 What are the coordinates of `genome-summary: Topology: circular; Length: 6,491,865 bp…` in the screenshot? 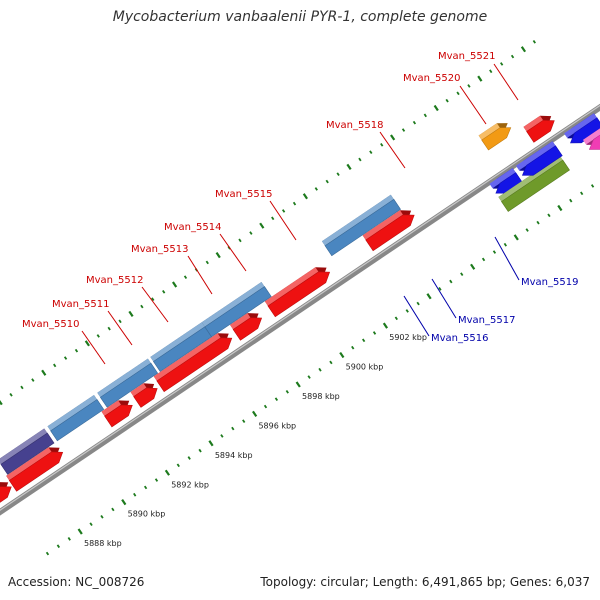 It's located at (425, 582).